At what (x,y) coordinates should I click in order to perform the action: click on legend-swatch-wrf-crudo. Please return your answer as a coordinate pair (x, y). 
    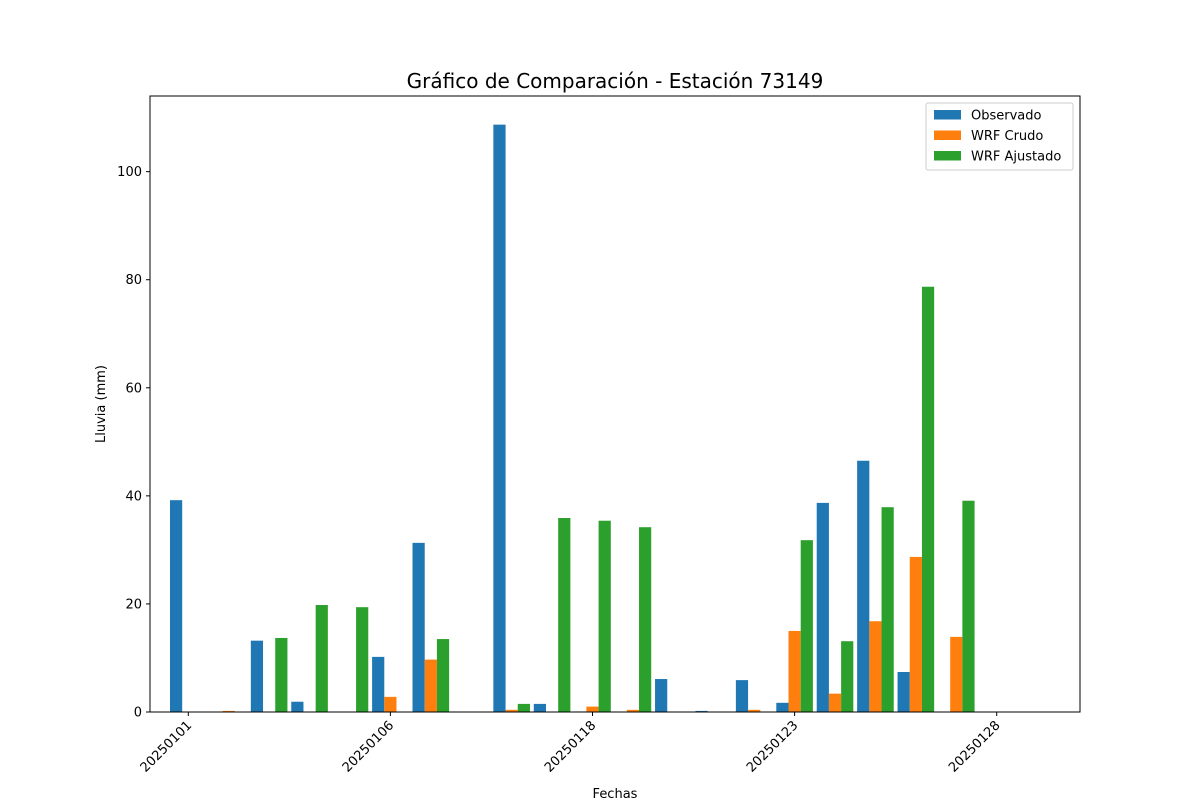
    Looking at the image, I should click on (947, 135).